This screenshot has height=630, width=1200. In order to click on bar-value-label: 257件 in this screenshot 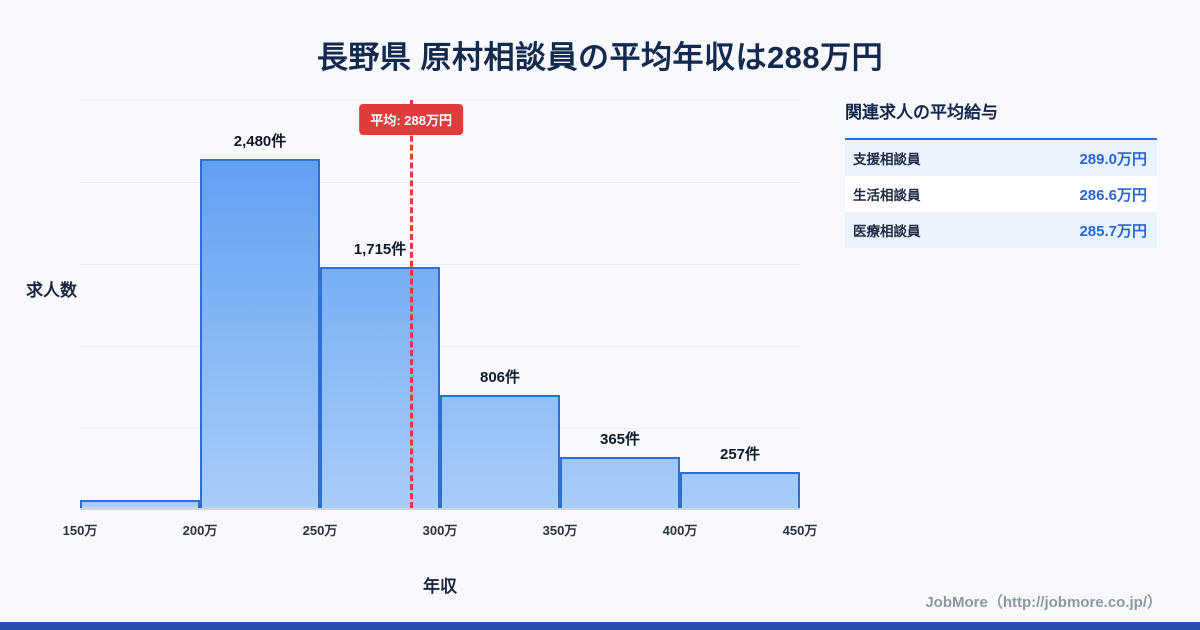, I will do `click(740, 454)`.